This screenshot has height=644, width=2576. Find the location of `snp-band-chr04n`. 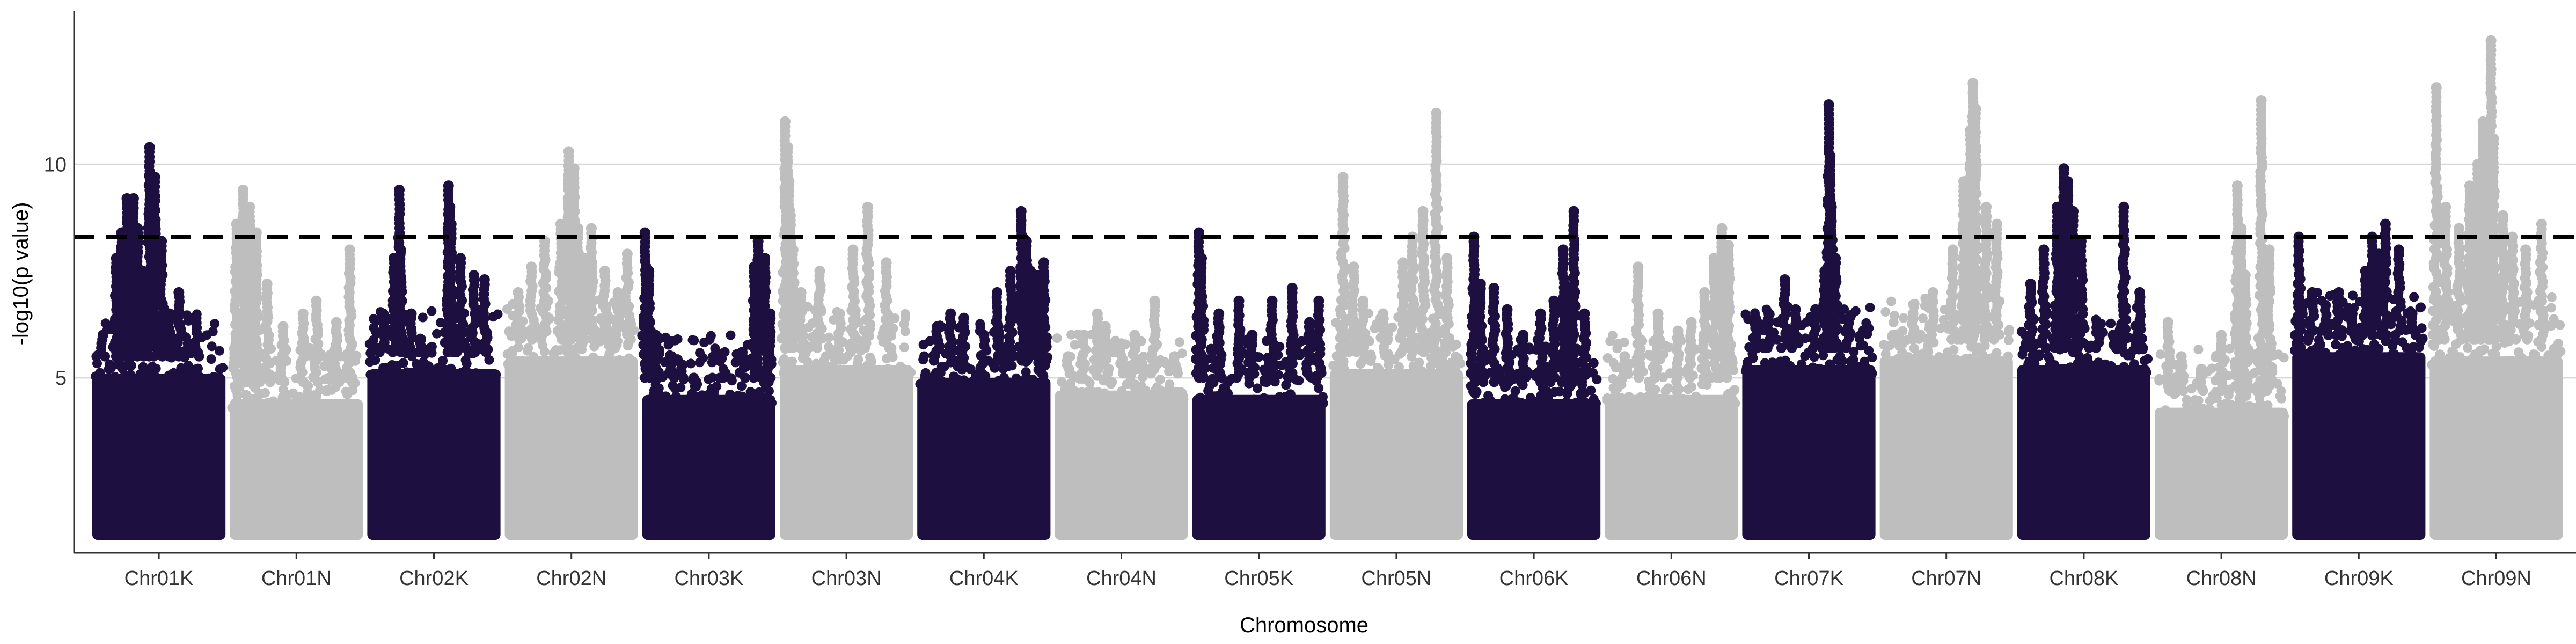

snp-band-chr04n is located at coordinates (1121, 465).